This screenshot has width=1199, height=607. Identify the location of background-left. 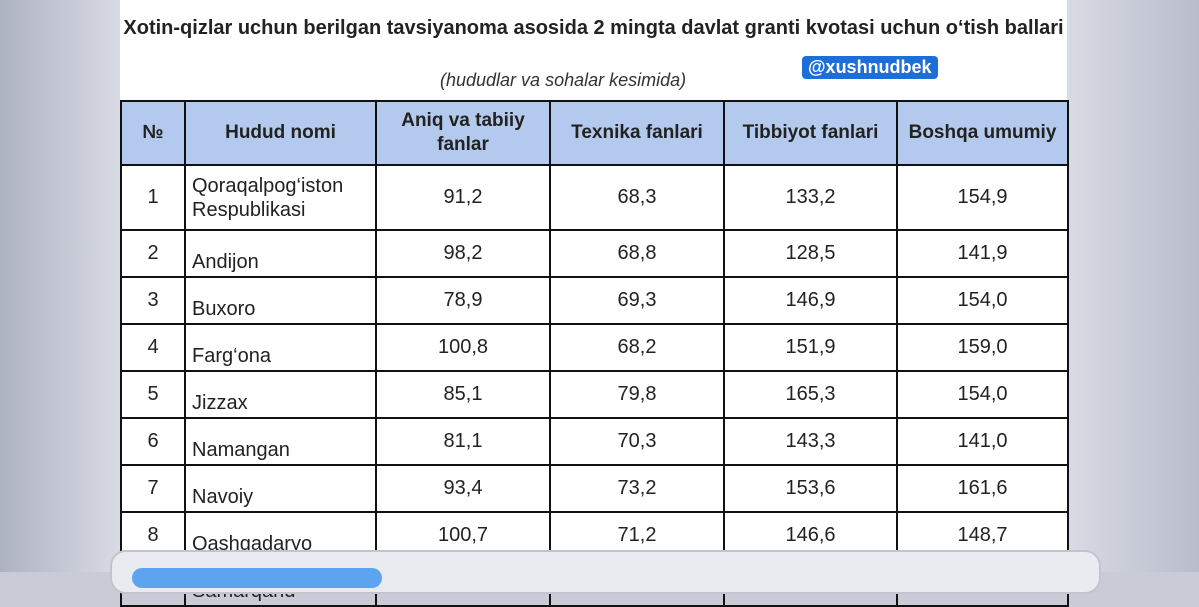
(60, 286).